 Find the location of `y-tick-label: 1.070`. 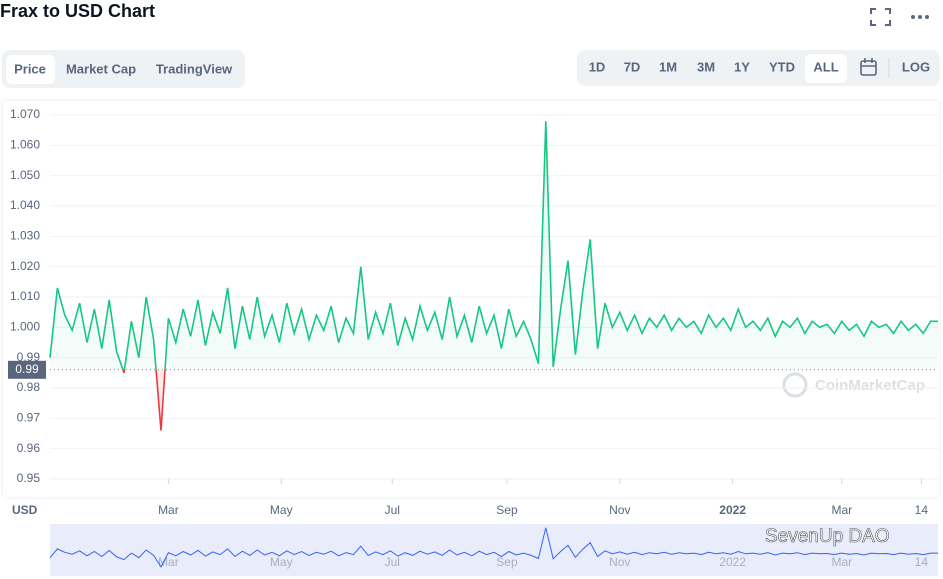

y-tick-label: 1.070 is located at coordinates (25, 114).